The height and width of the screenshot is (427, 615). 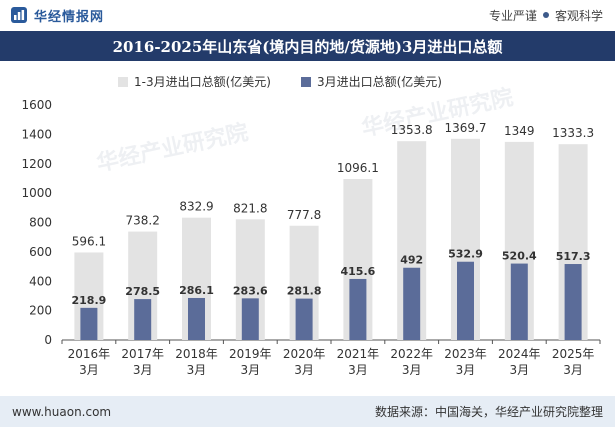 What do you see at coordinates (295, 81) in the screenshot?
I see `chart-legend: 1-3月进出口总额(亿美元) 3月进出口总额(亿美元)` at bounding box center [295, 81].